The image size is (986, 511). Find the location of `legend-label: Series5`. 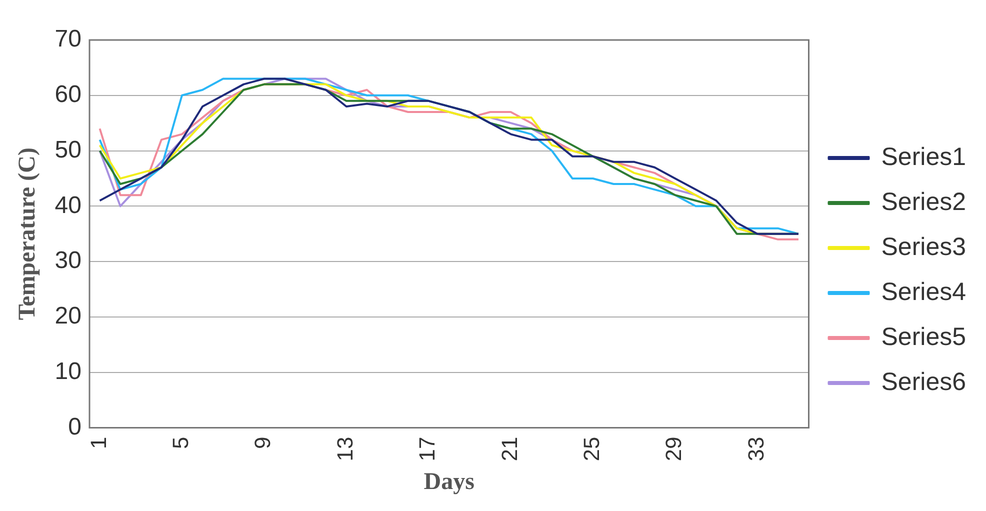

legend-label: Series5 is located at coordinates (923, 336).